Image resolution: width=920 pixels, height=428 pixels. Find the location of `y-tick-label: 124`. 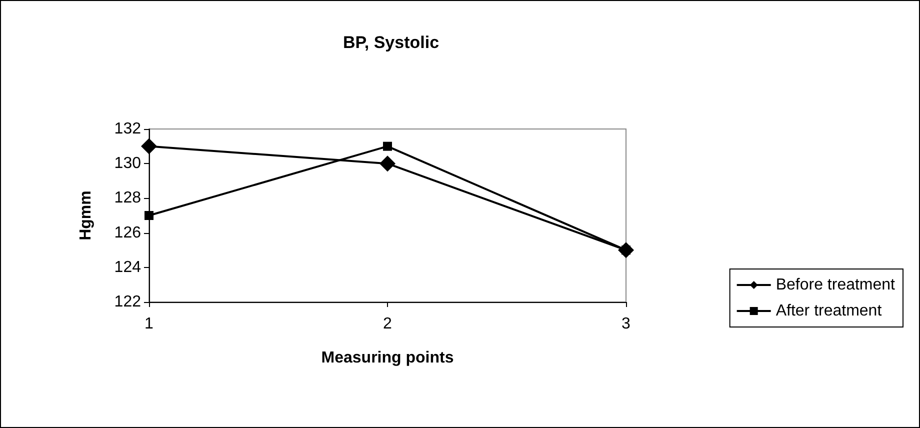

y-tick-label: 124 is located at coordinates (128, 267).